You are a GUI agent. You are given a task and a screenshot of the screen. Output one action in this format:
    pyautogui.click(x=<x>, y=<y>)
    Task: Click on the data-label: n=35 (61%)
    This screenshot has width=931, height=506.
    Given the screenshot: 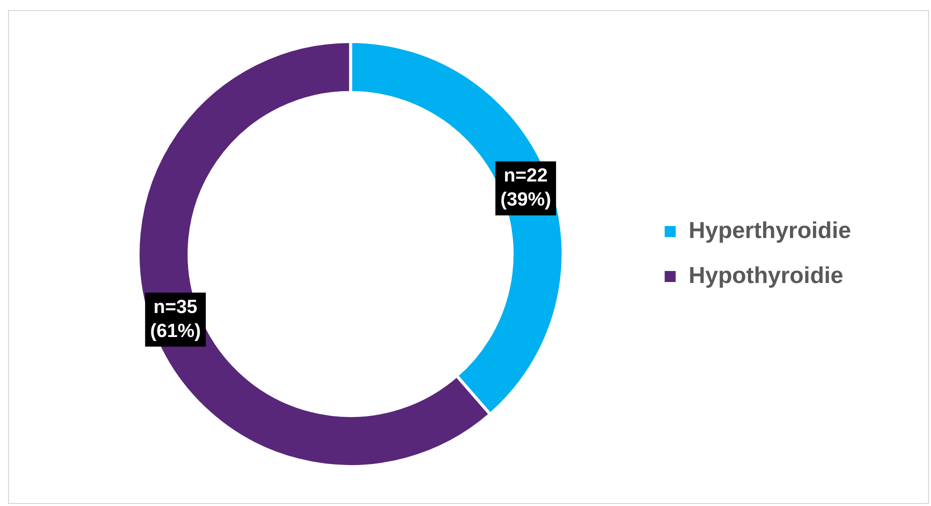 What is the action you would take?
    pyautogui.click(x=175, y=319)
    